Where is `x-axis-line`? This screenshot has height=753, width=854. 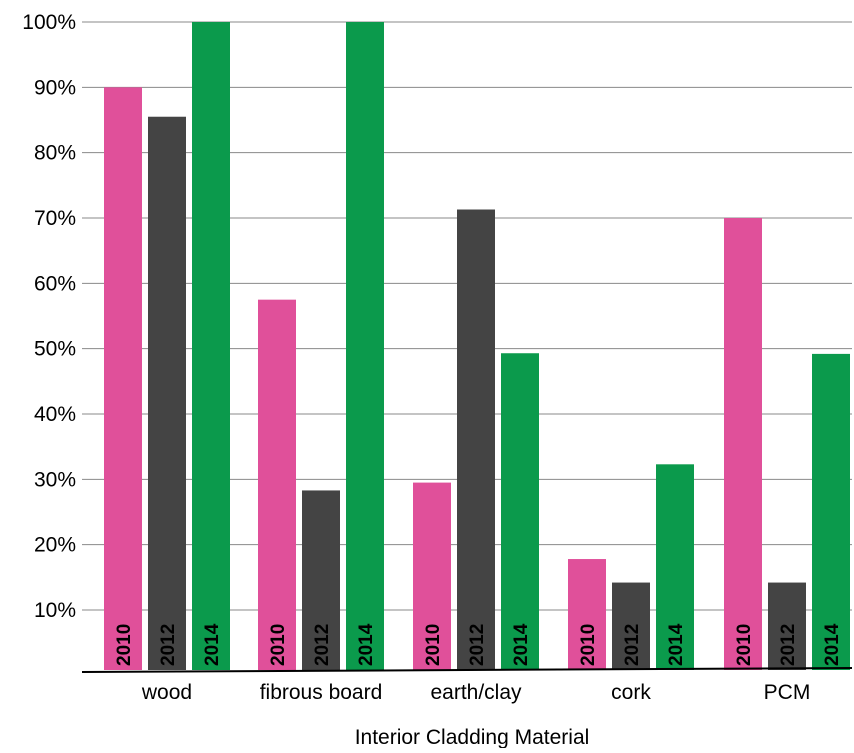
x-axis-line is located at coordinates (467, 670).